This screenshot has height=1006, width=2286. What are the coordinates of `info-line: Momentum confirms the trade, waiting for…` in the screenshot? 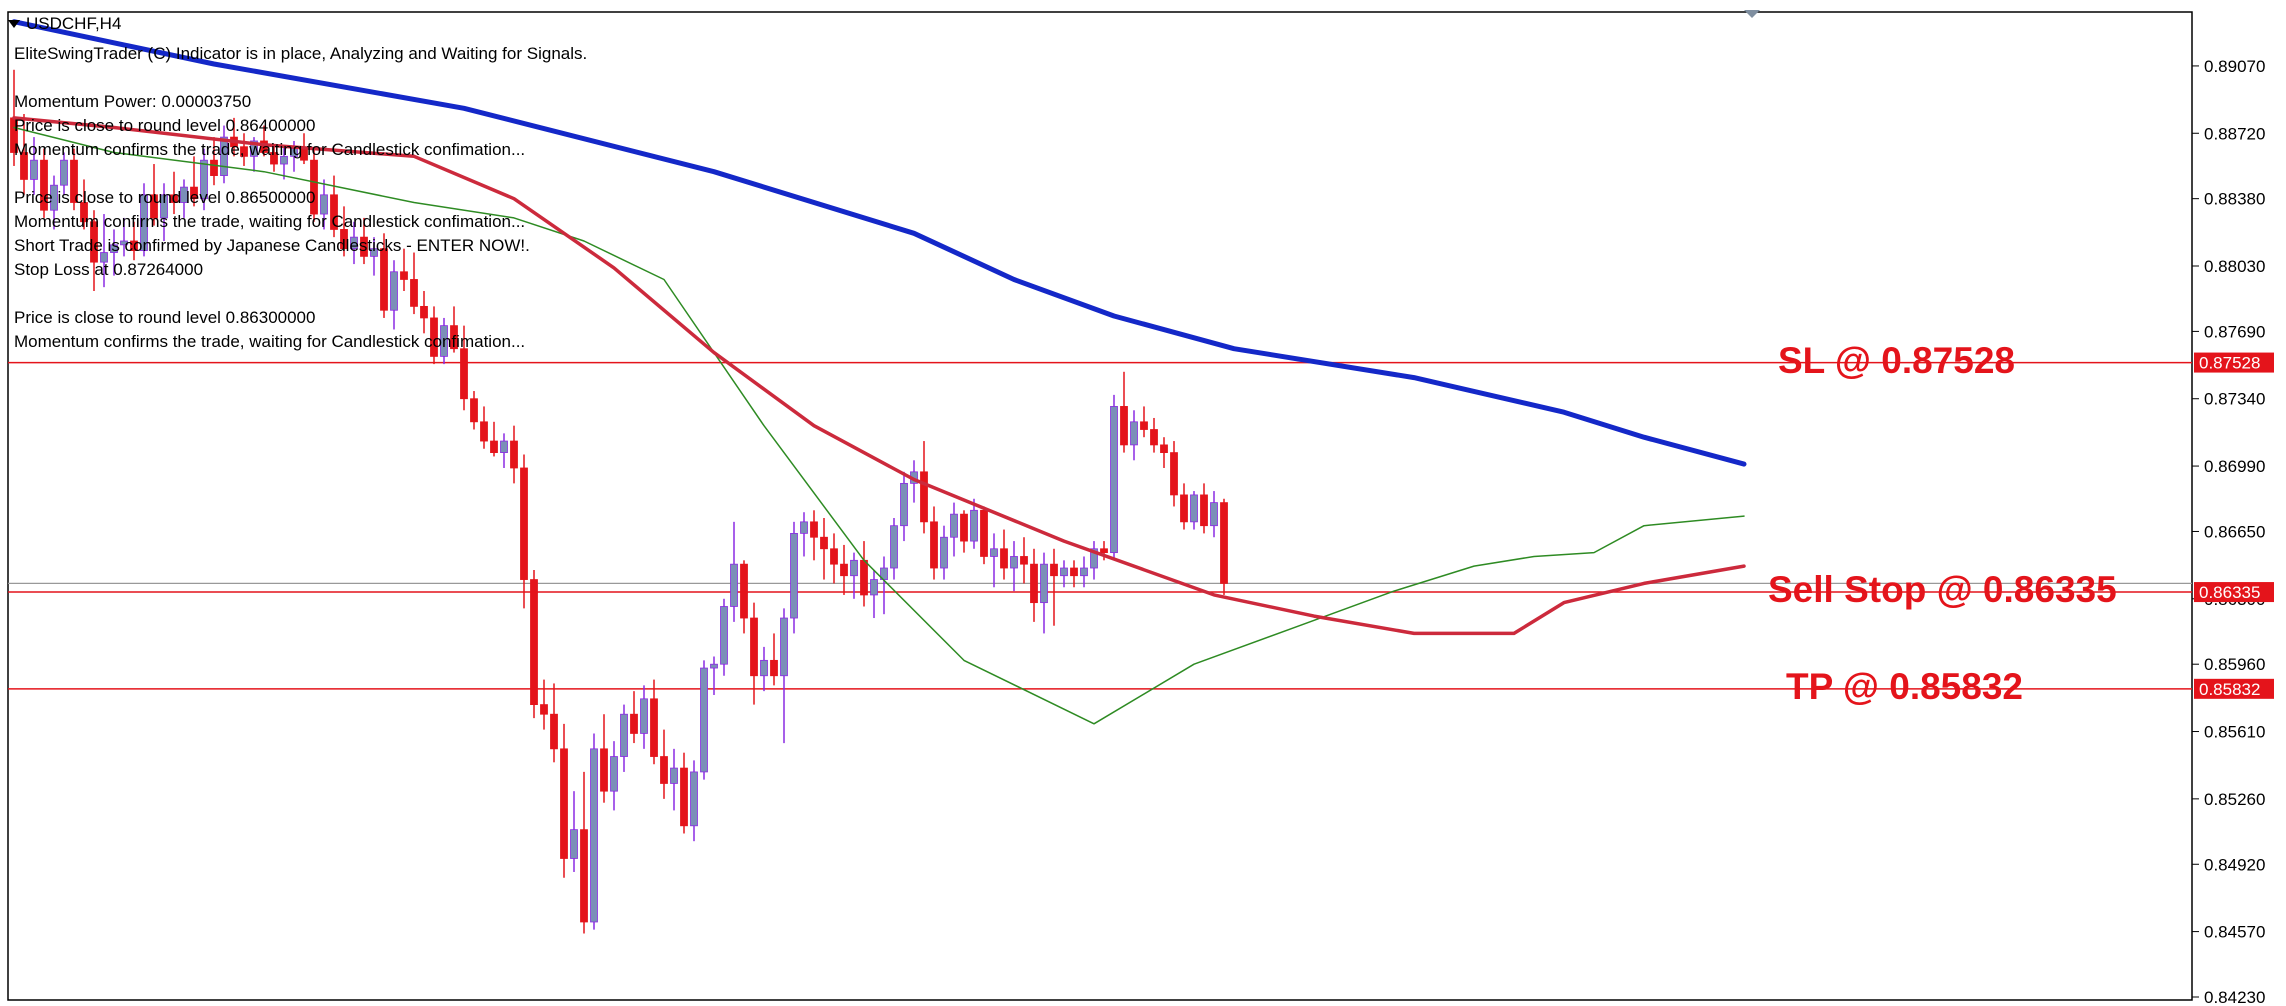 It's located at (270, 149).